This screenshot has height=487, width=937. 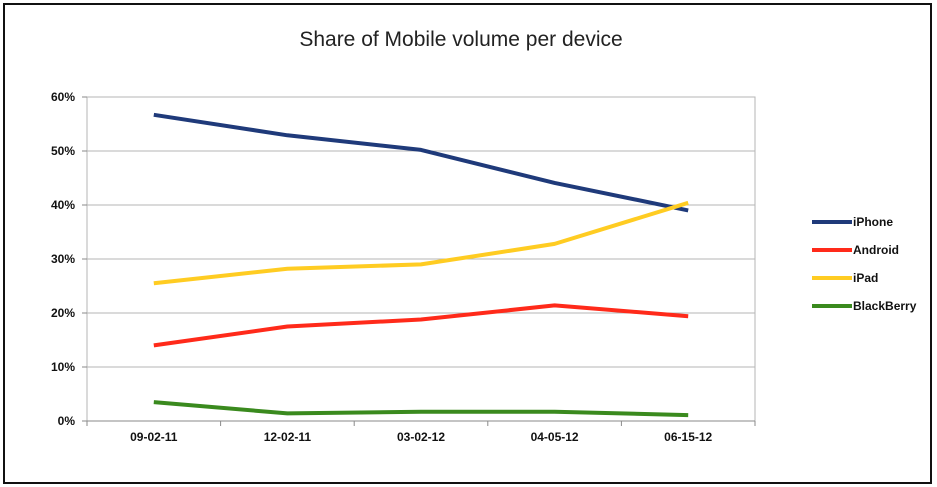 What do you see at coordinates (67, 421) in the screenshot?
I see `y-tick-label: 0%` at bounding box center [67, 421].